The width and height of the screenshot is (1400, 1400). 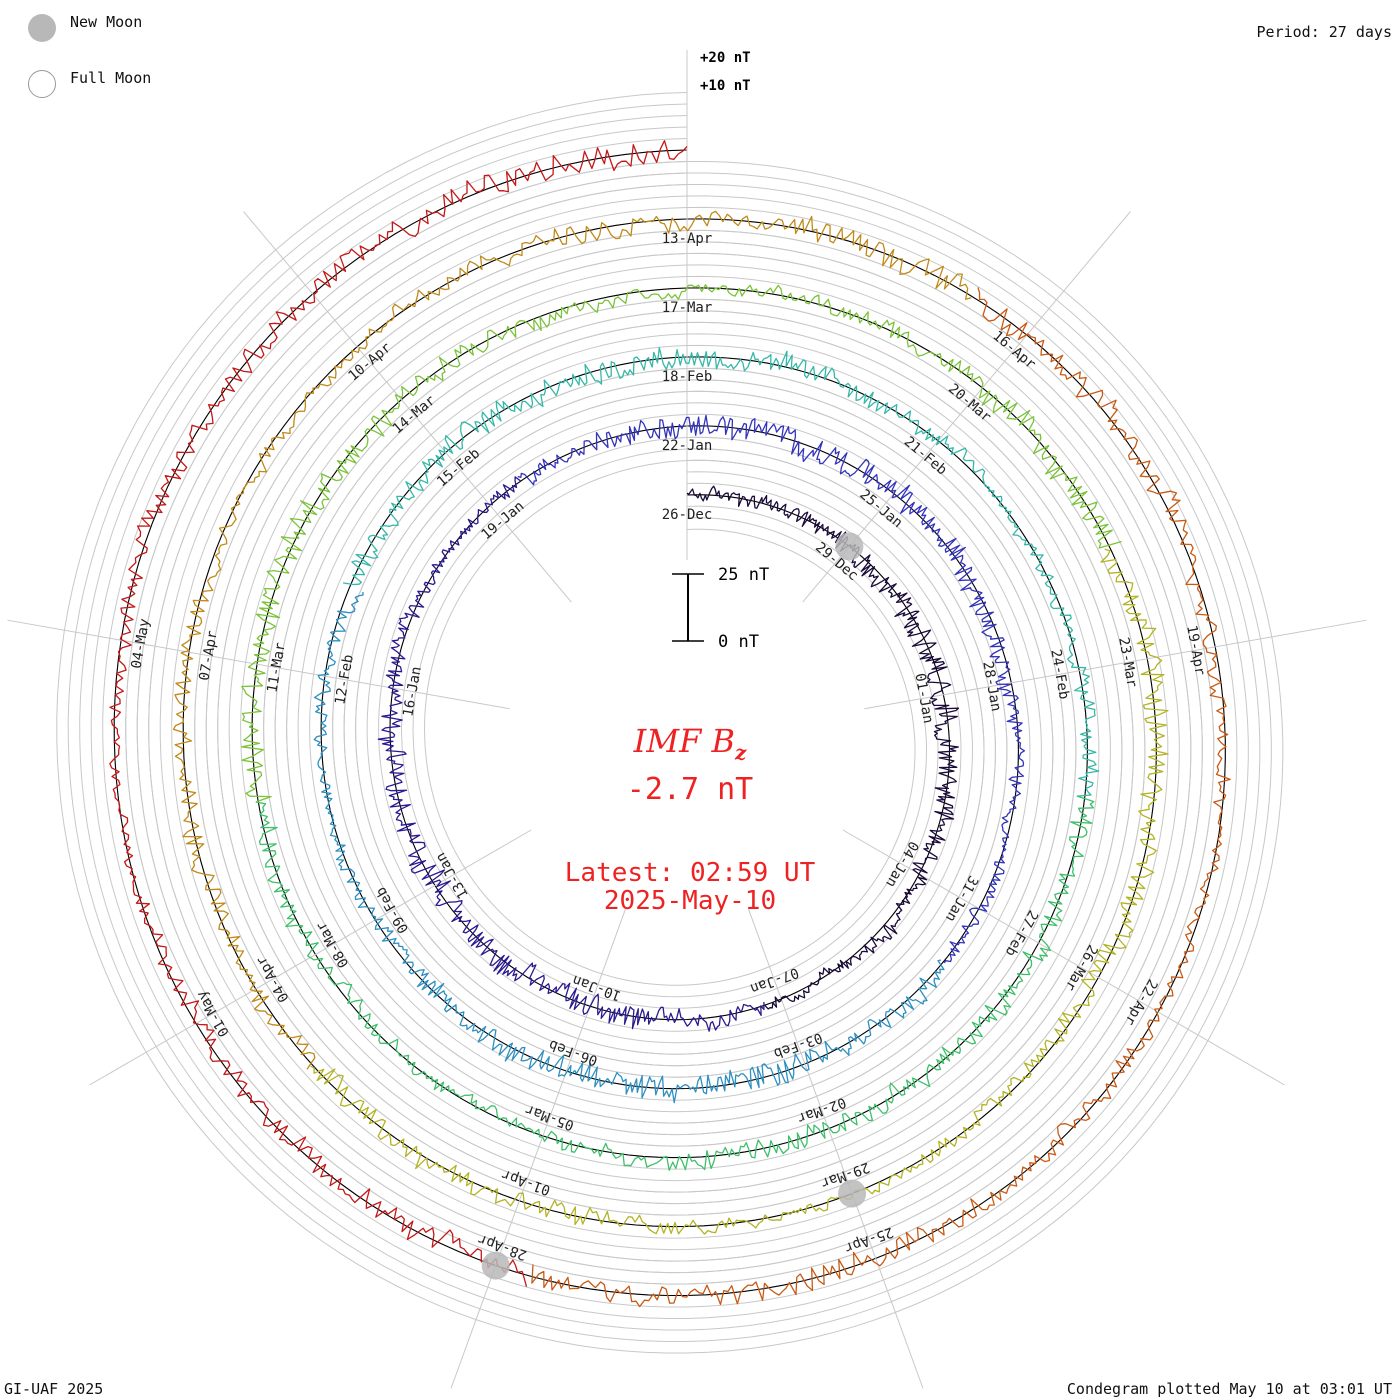 What do you see at coordinates (821, 1110) in the screenshot?
I see `date-label: 02-Mar` at bounding box center [821, 1110].